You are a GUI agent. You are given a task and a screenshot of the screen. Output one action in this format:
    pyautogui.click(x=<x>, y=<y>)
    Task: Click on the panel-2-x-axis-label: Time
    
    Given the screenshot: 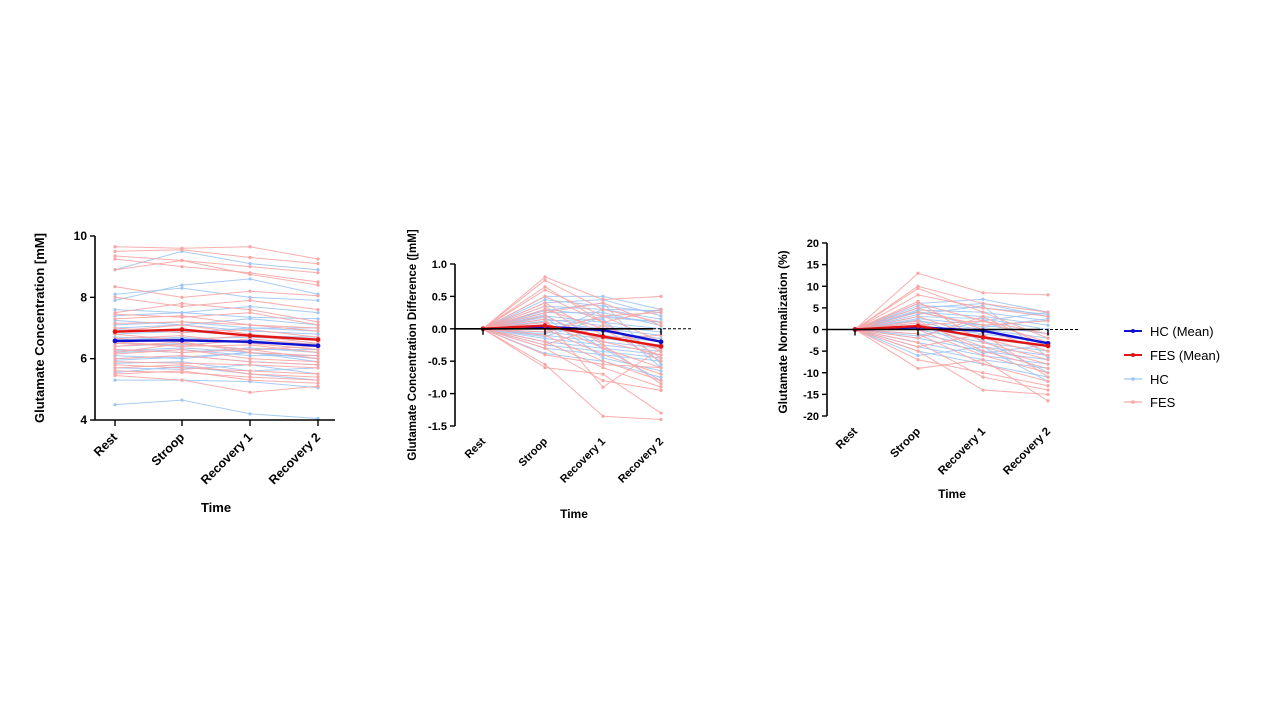 What is the action you would take?
    pyautogui.click(x=952, y=494)
    